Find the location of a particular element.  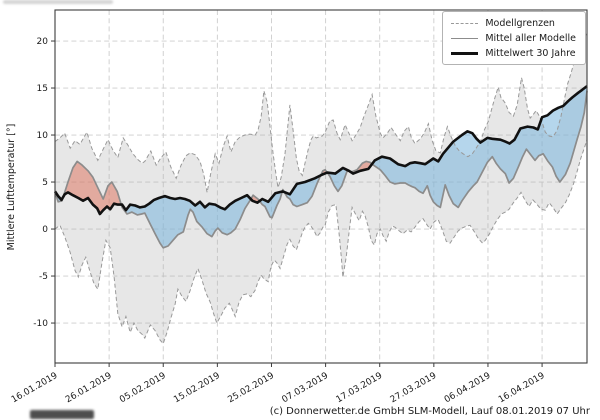

y-tick-label: -5 is located at coordinates (43, 277).